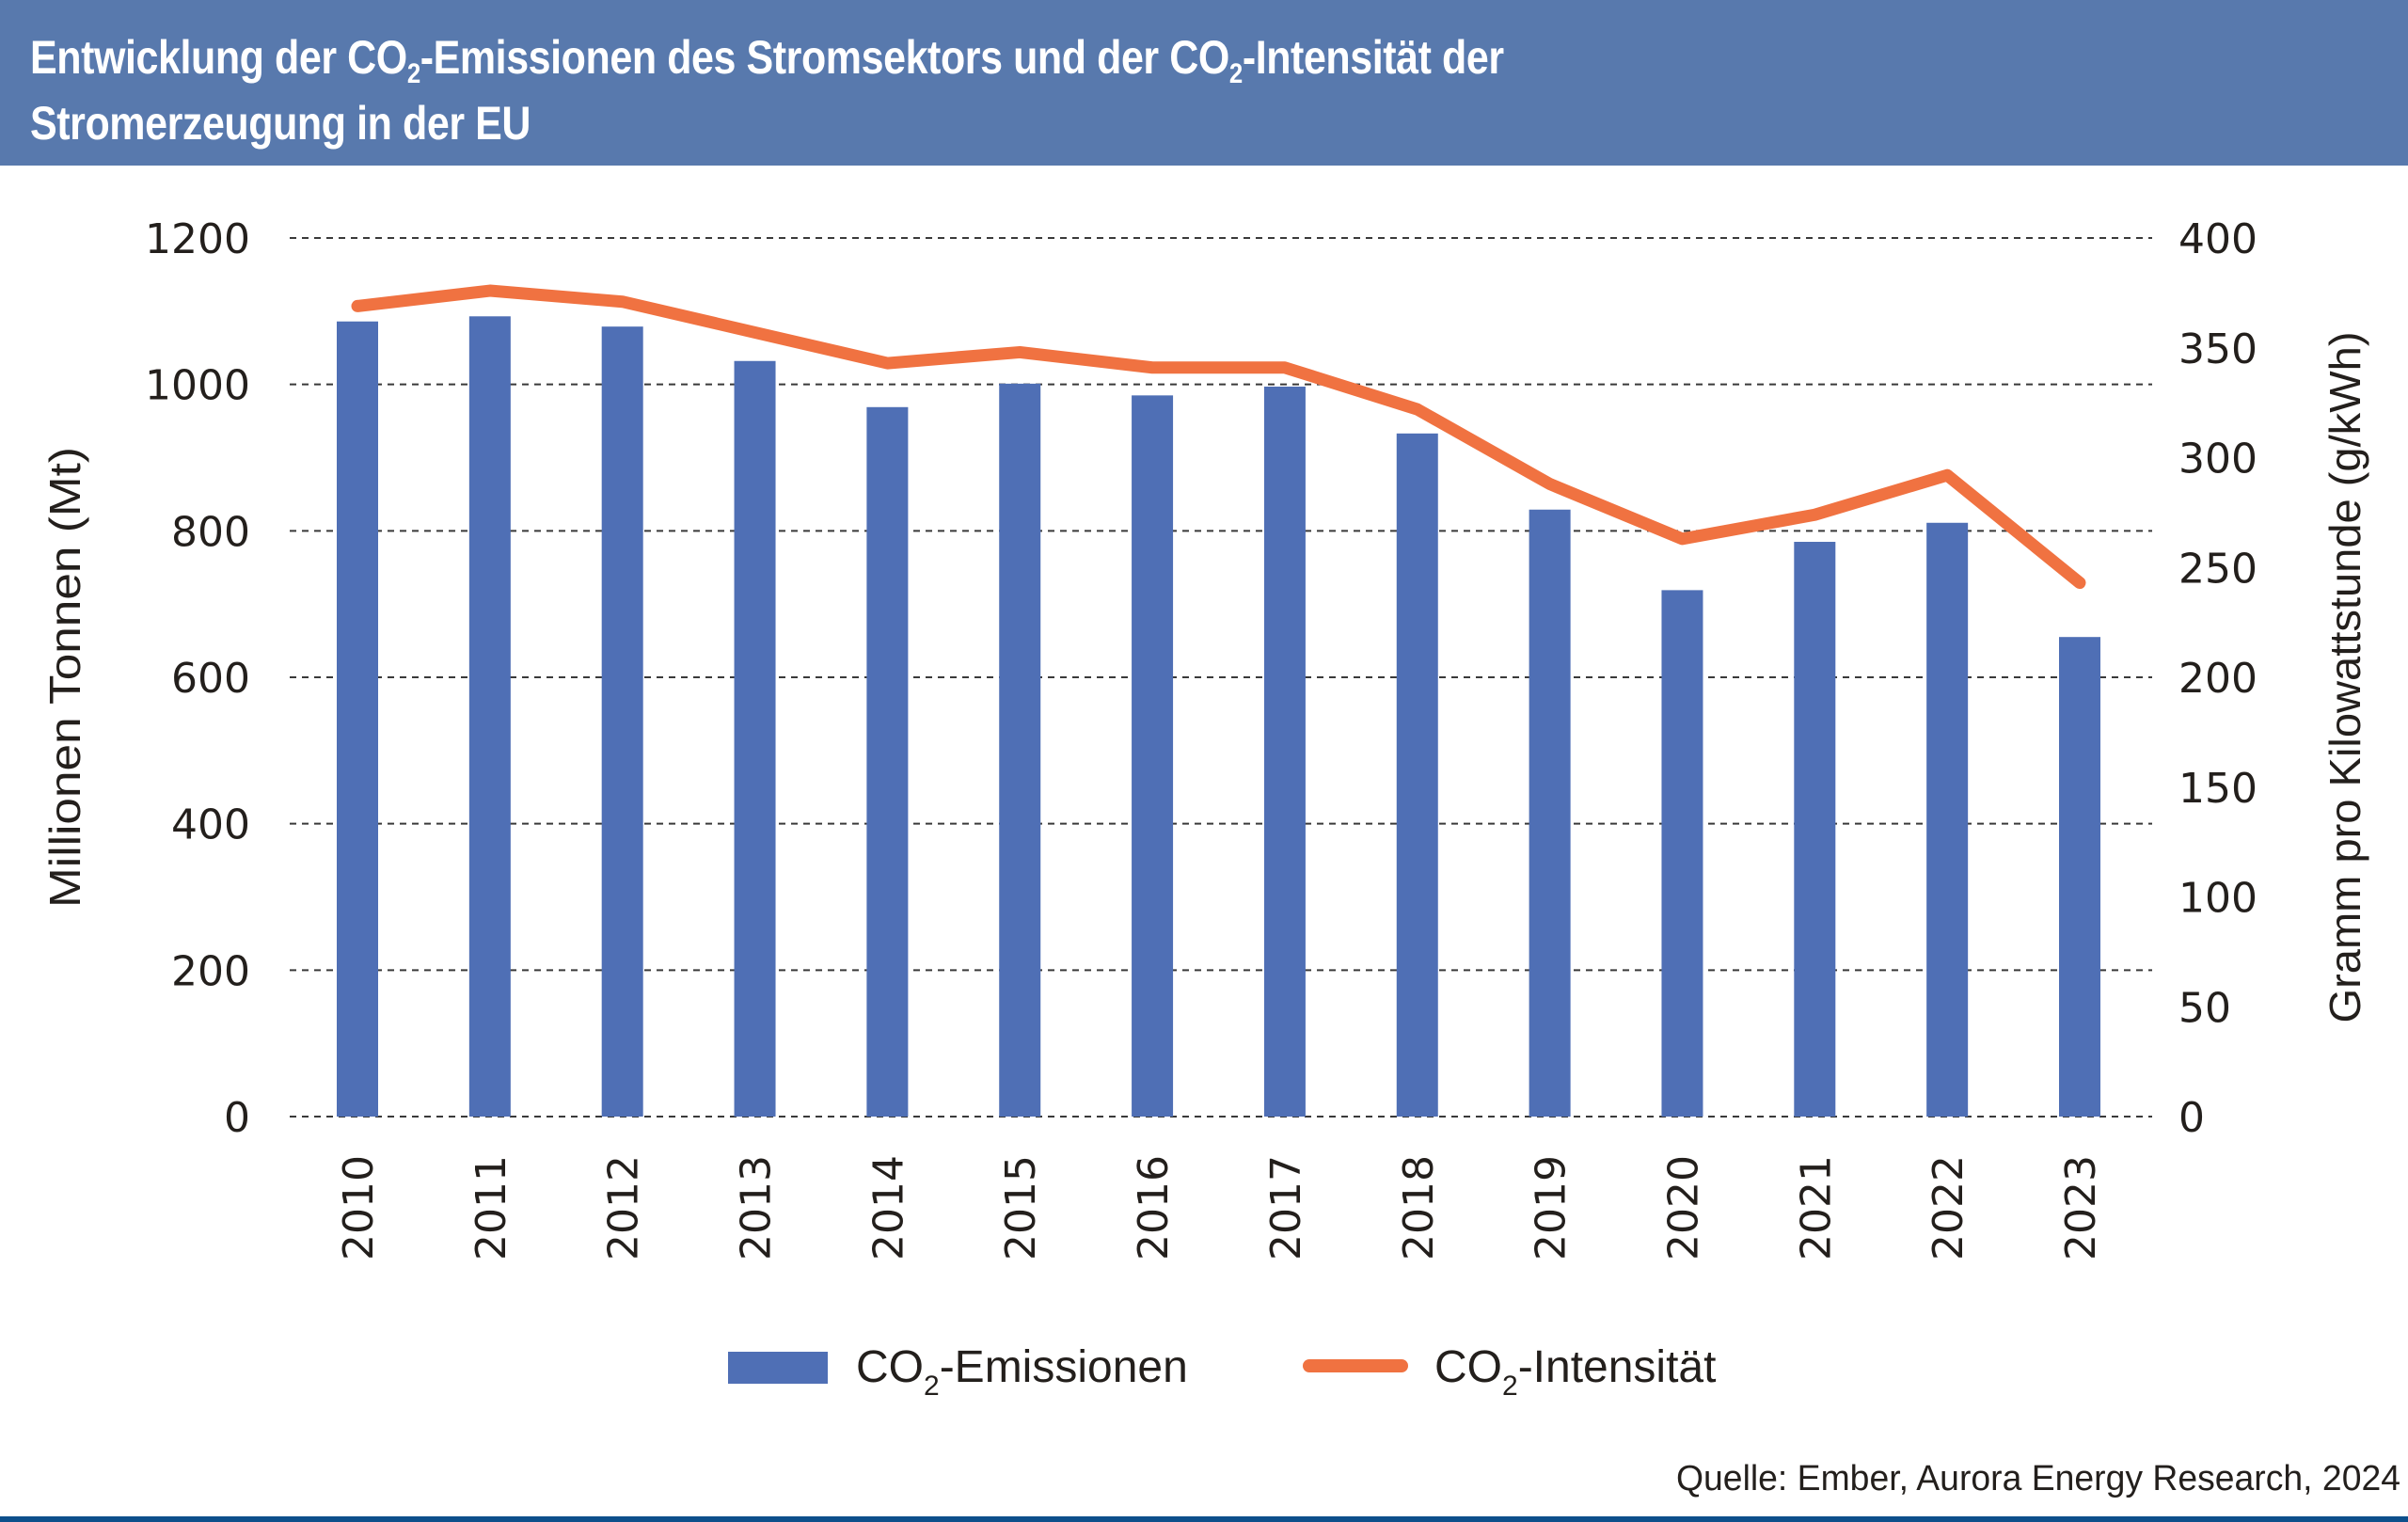 The width and height of the screenshot is (2408, 1522). Describe the element at coordinates (211, 532) in the screenshot. I see `left-tick-label: 800` at that location.